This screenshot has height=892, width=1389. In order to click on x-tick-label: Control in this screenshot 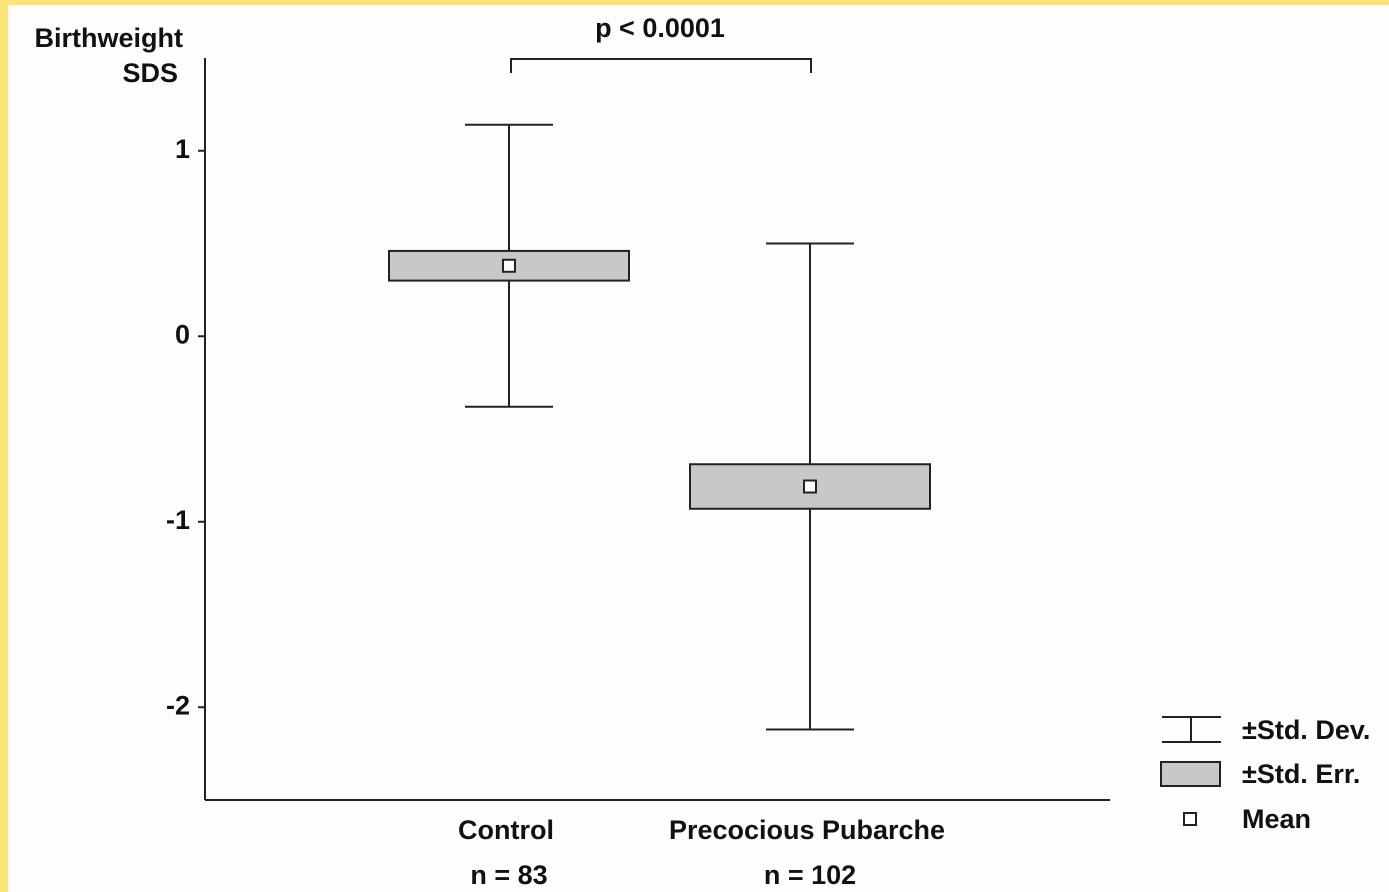, I will do `click(506, 830)`.